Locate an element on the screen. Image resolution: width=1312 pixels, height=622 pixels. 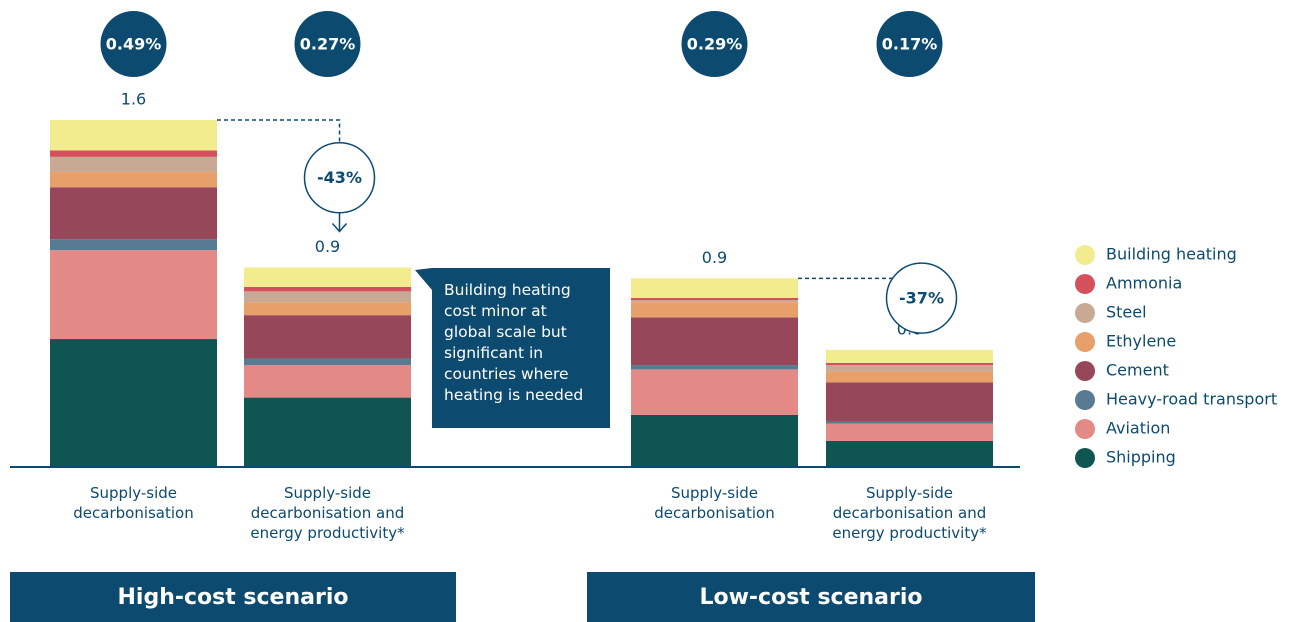
legend-label: Ammonia is located at coordinates (1144, 283).